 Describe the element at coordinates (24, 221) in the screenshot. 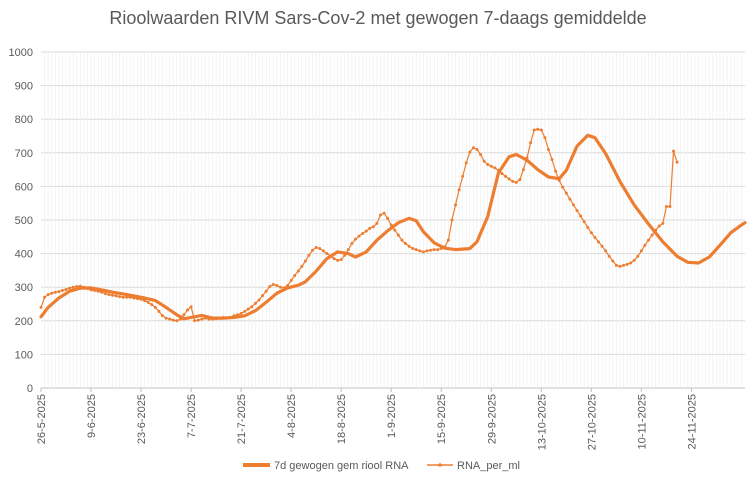

I see `y-tick-label: 500` at that location.